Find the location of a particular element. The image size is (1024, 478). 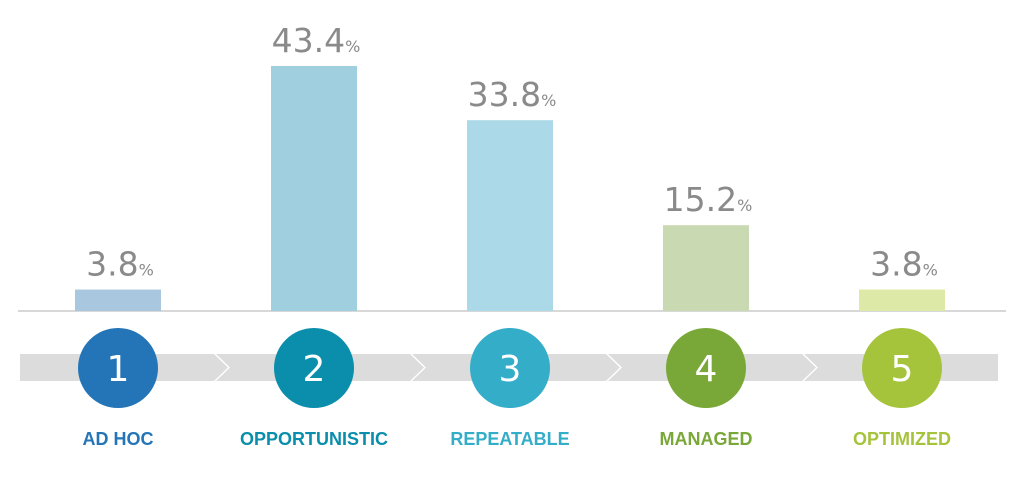

category-label: REPEATABLE is located at coordinates (509, 439).